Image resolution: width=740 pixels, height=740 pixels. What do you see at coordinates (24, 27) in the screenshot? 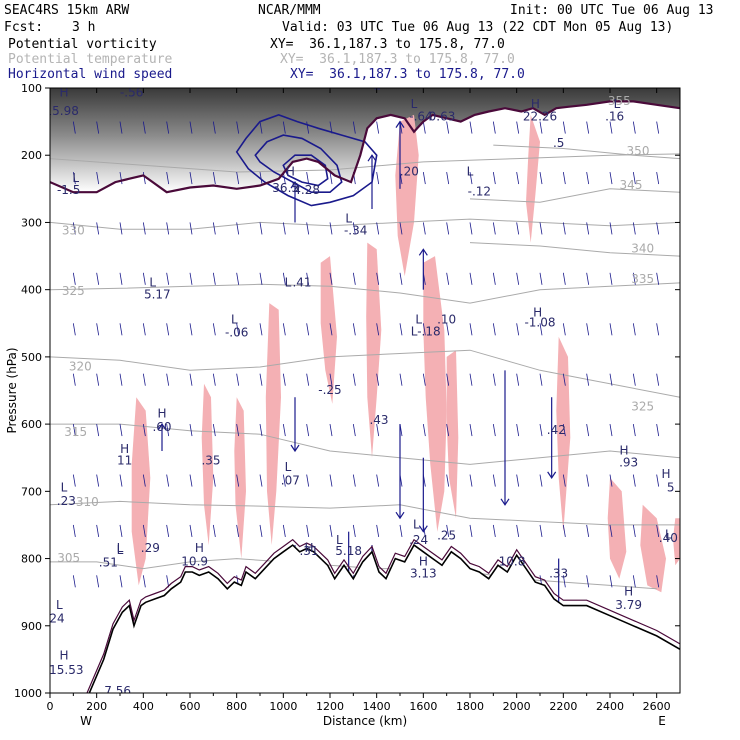
I see `fcst-label: Fcst:` at bounding box center [24, 27].